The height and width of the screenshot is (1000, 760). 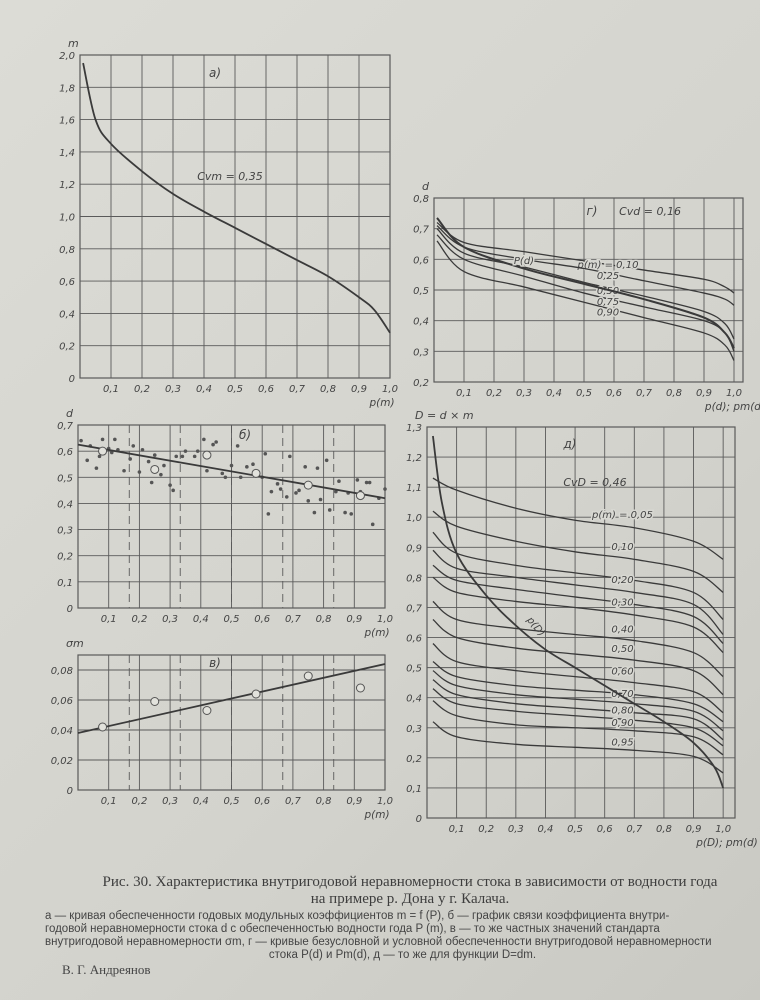 I want to click on series-label: 0,25, so click(x=608, y=276).